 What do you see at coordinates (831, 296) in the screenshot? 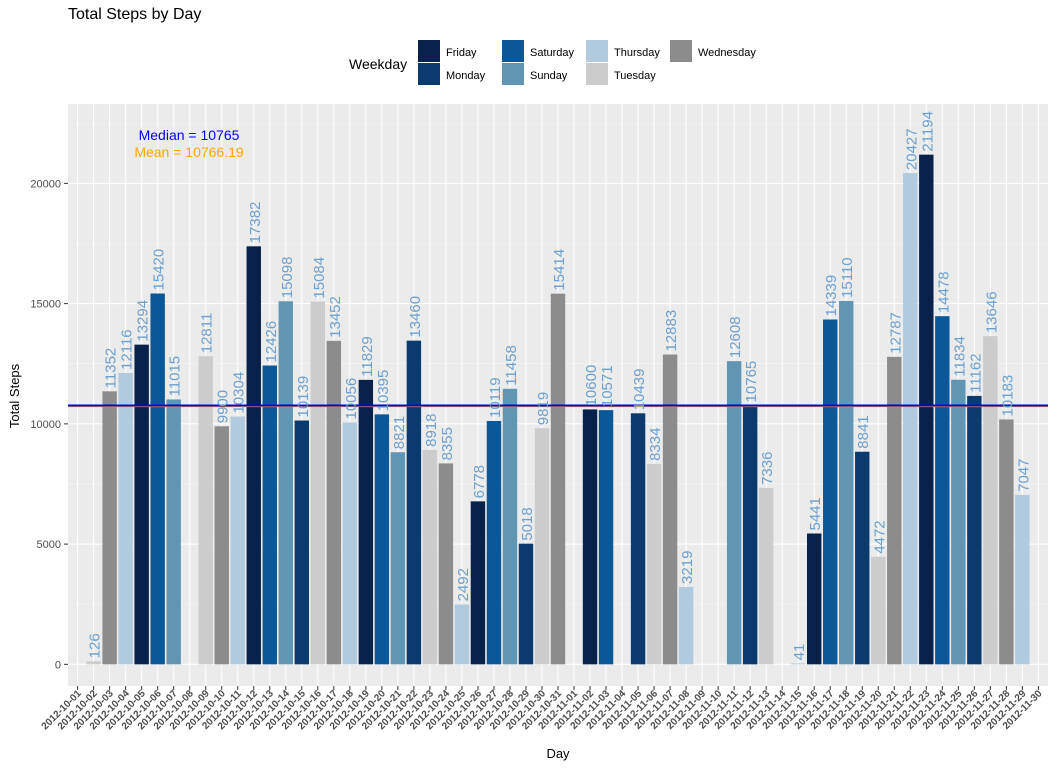
I see `bar-value-label: 14339` at bounding box center [831, 296].